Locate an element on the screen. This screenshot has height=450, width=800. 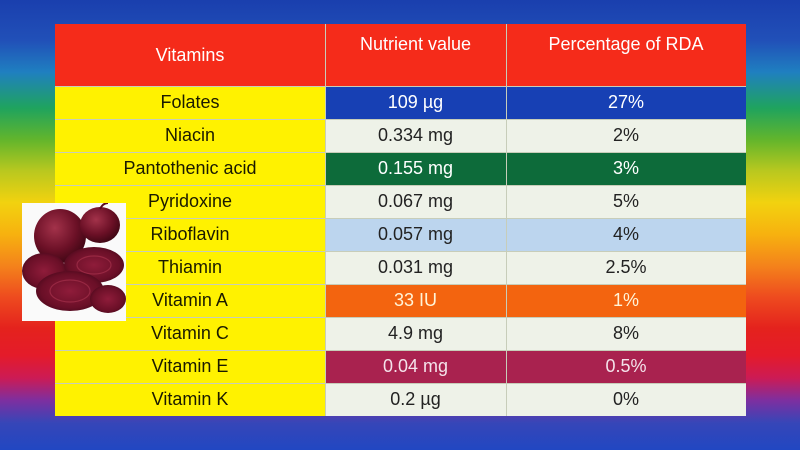
rda-percentage-cell: 27% is located at coordinates (626, 102).